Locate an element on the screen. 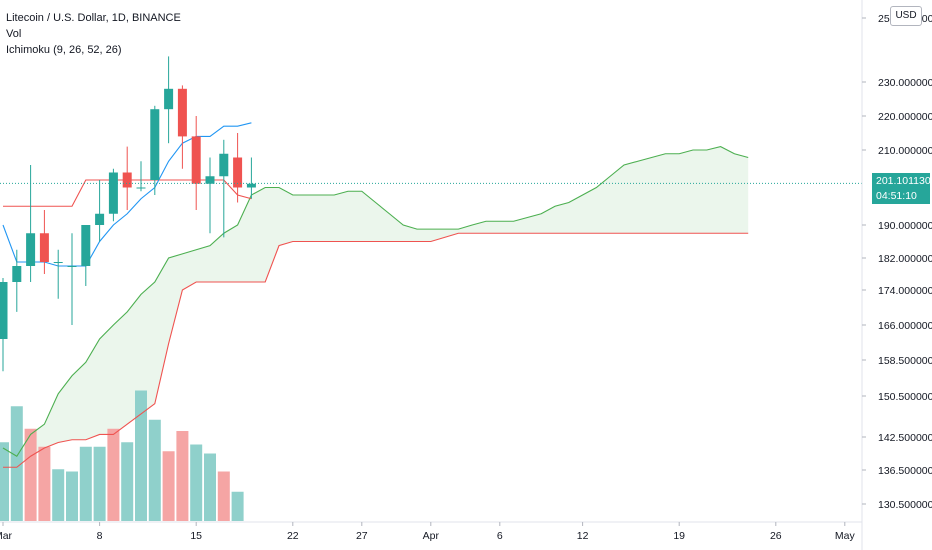  y-tick-label: 142.500000 is located at coordinates (905, 438).